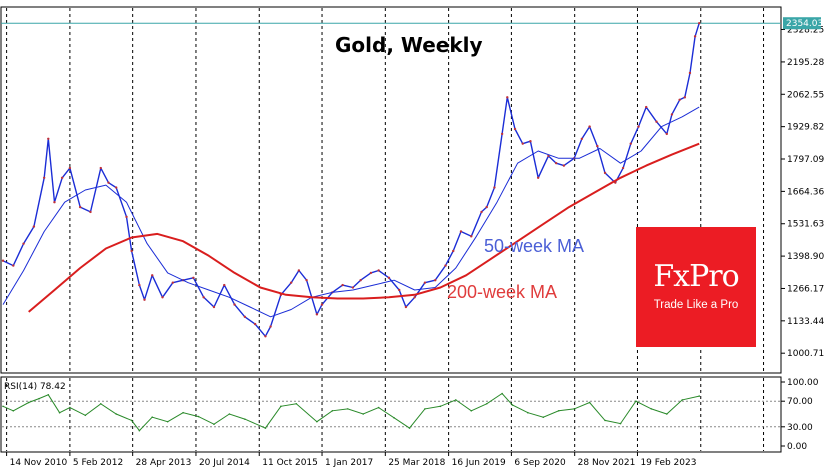 The image size is (835, 470). I want to click on y-tick-label: 1797.09, so click(805, 160).